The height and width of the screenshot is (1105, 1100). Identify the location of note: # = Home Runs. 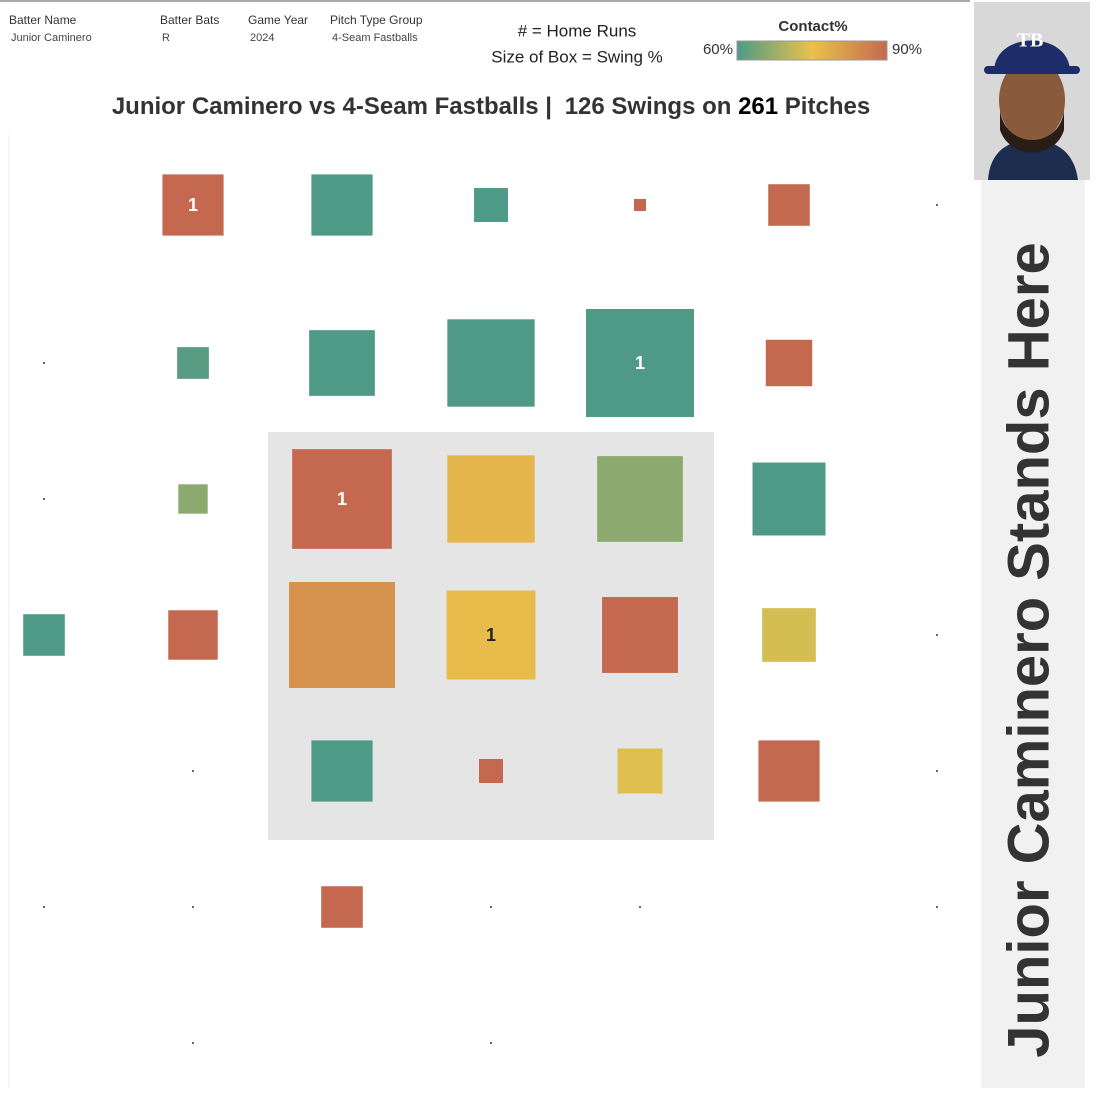
(577, 30).